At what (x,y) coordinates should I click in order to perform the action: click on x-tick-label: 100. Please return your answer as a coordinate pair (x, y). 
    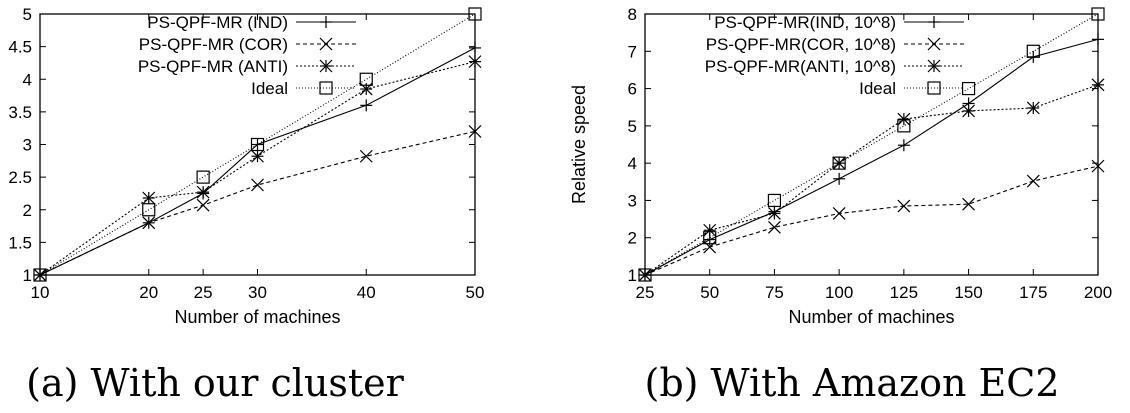
    Looking at the image, I should click on (839, 292).